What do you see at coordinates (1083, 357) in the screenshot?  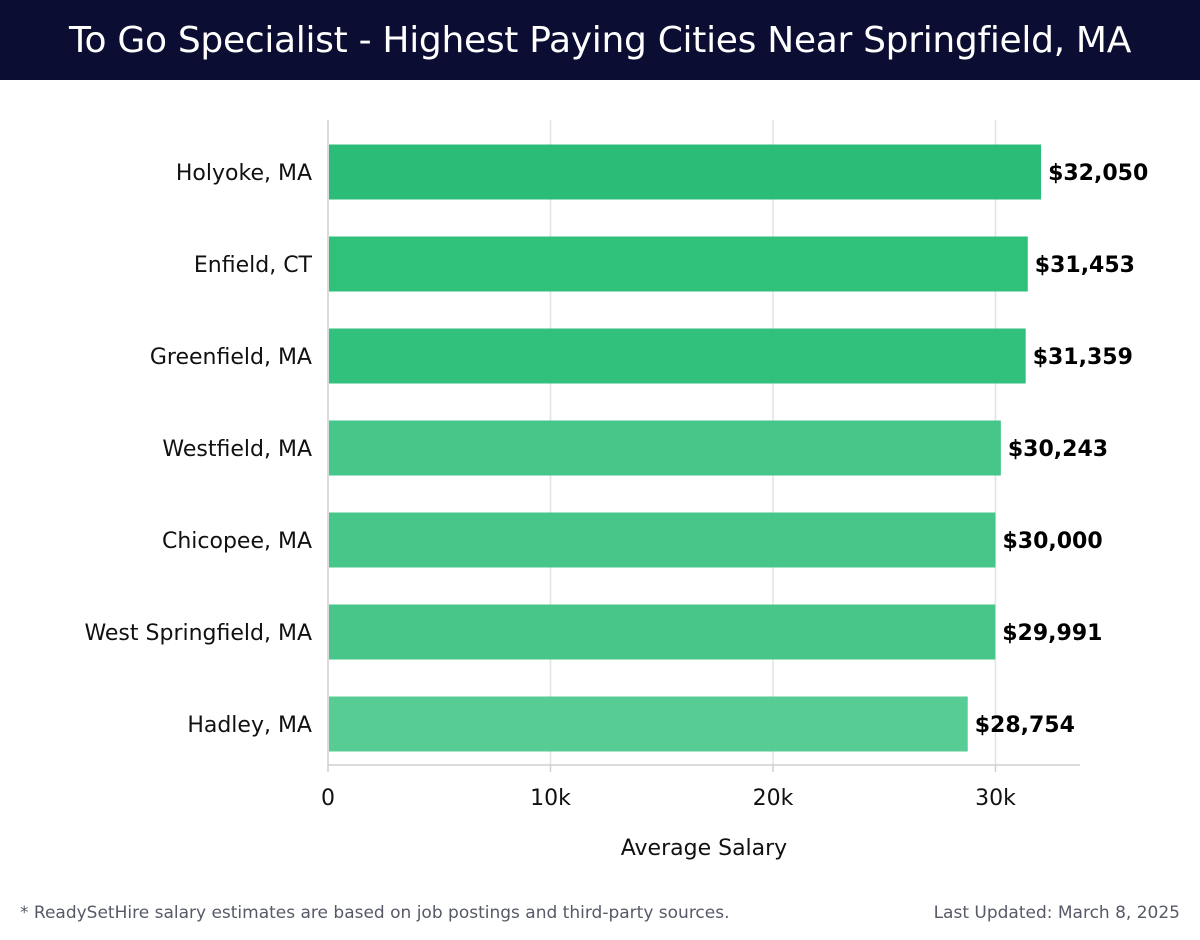 I see `value-label-2: $31,359` at bounding box center [1083, 357].